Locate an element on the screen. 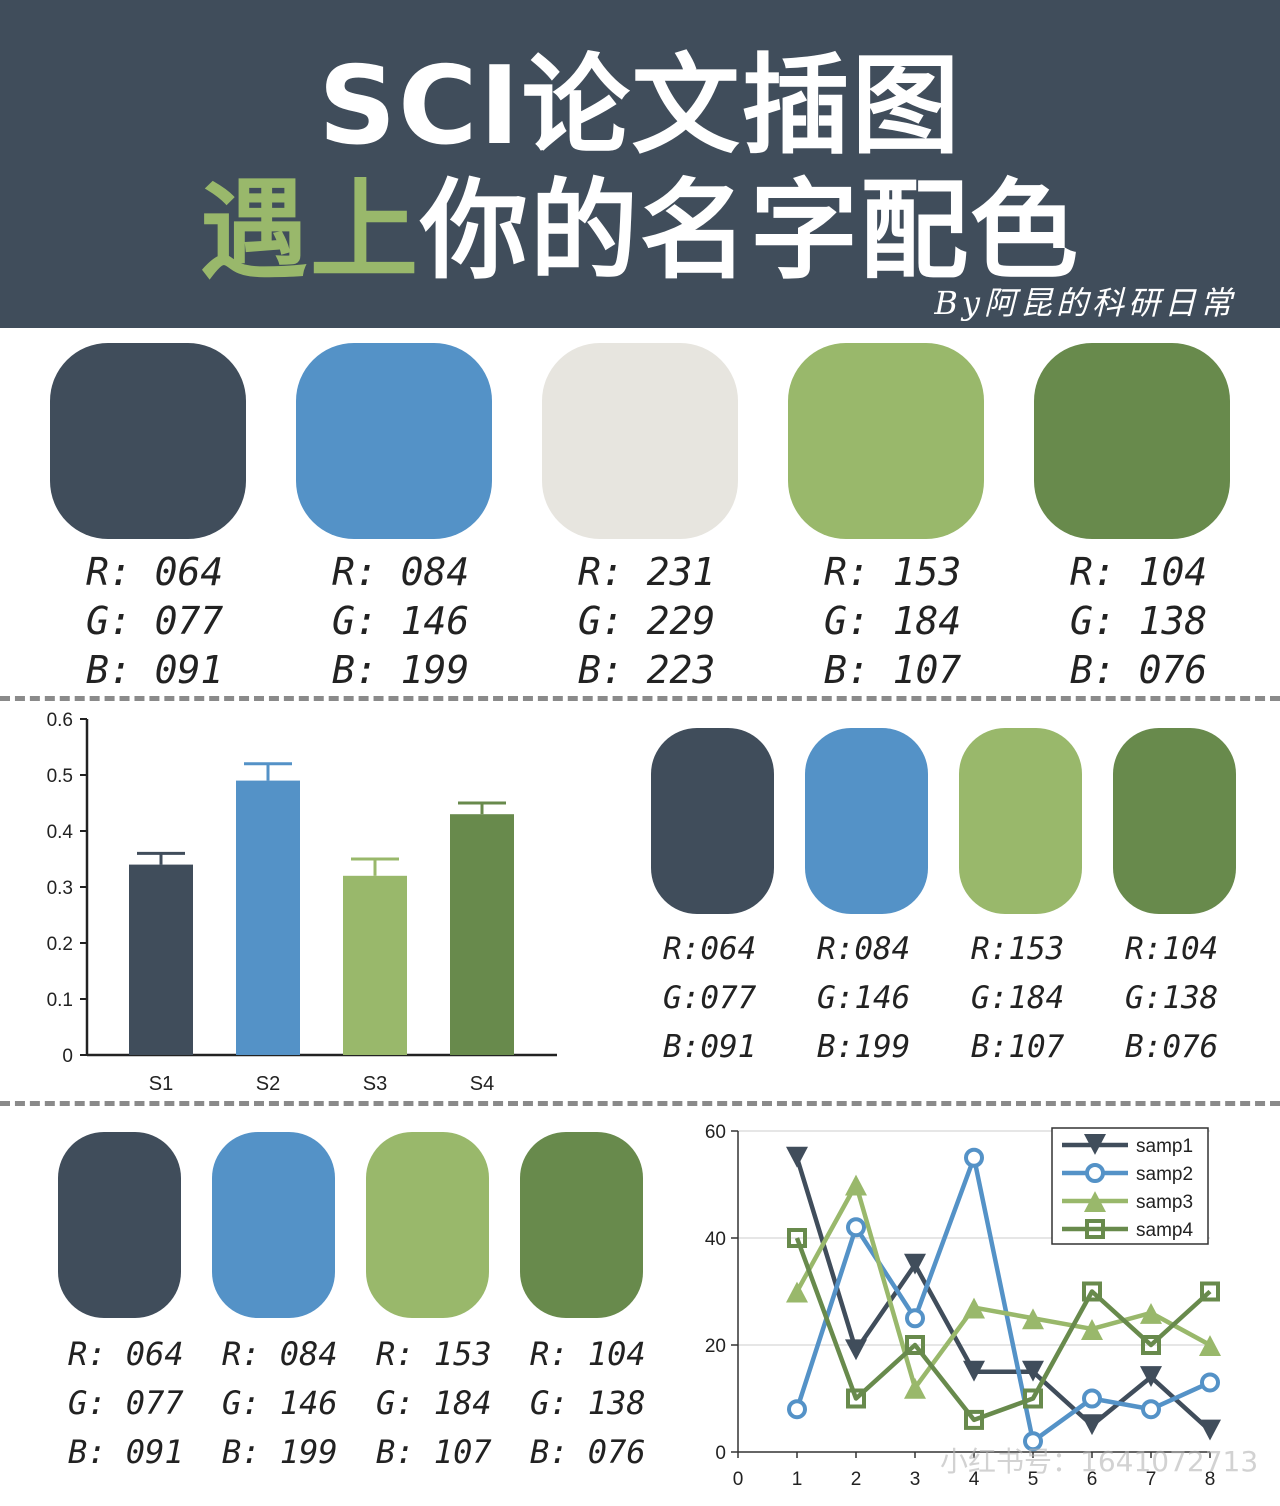  legend-label-samp1: samp1 is located at coordinates (1164, 1146).